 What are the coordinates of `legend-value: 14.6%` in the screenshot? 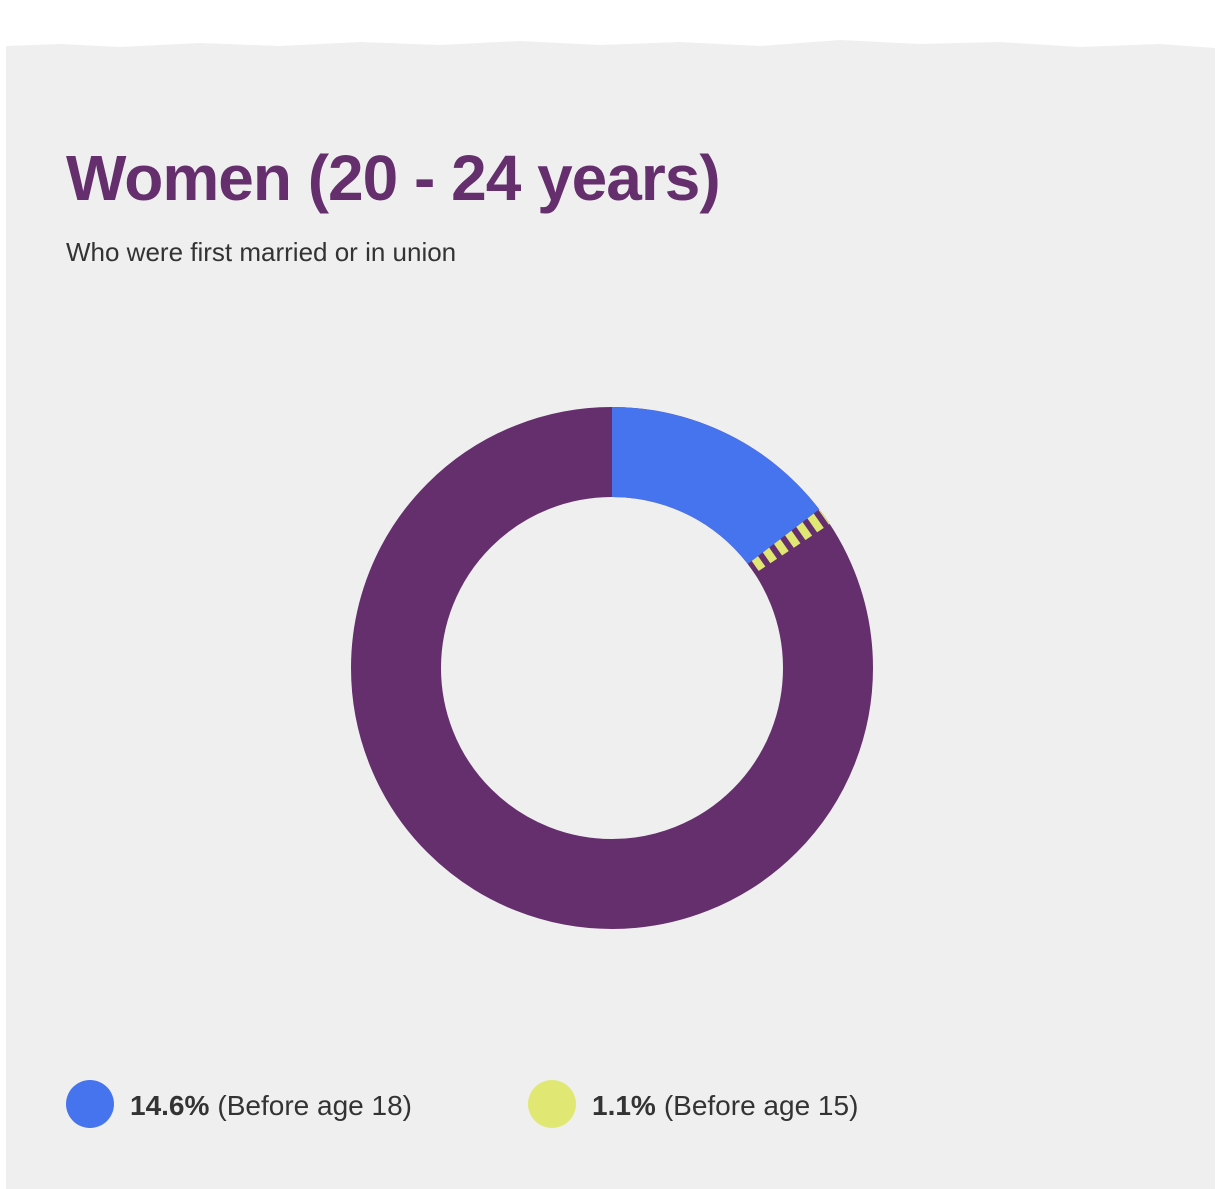 It's located at (169, 1105).